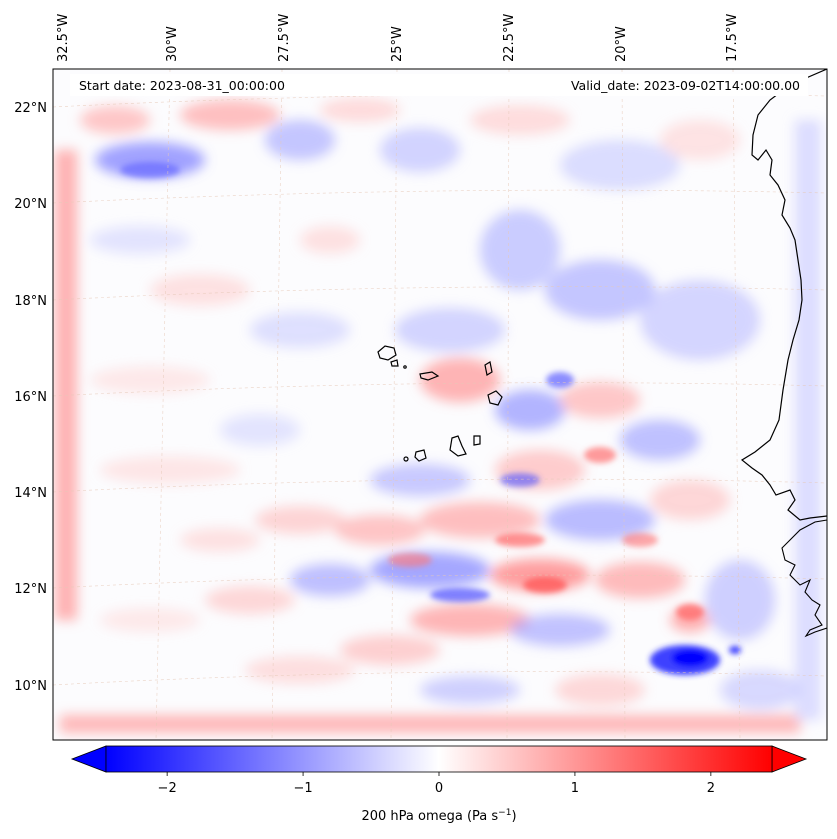  I want to click on colorbar-tick-label: −1, so click(302, 788).